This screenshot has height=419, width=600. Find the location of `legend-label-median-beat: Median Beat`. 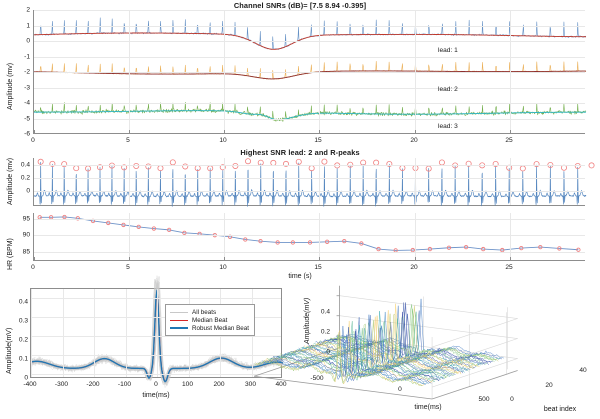

legend-label-median-beat: Median Beat is located at coordinates (210, 320).